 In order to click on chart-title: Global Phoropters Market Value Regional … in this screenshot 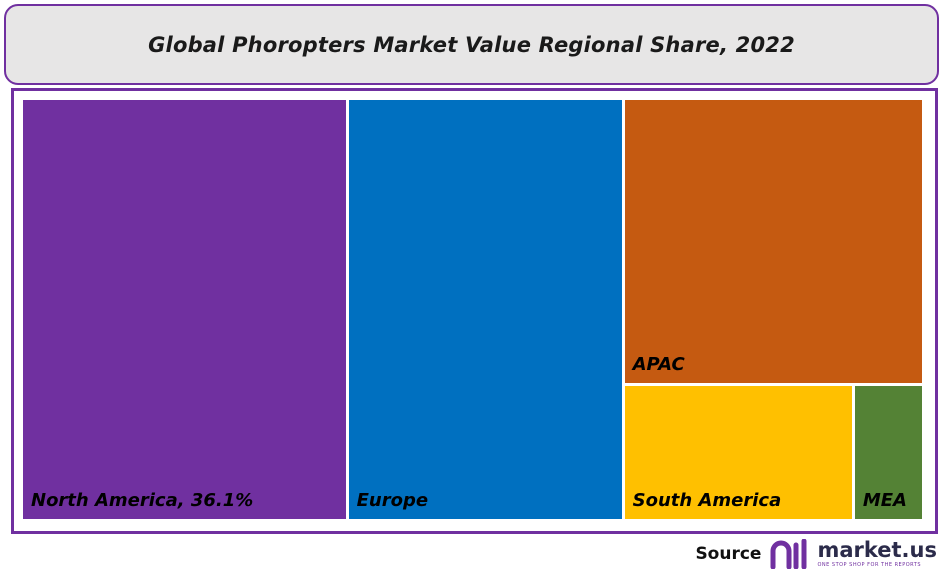, I will do `click(471, 44)`.